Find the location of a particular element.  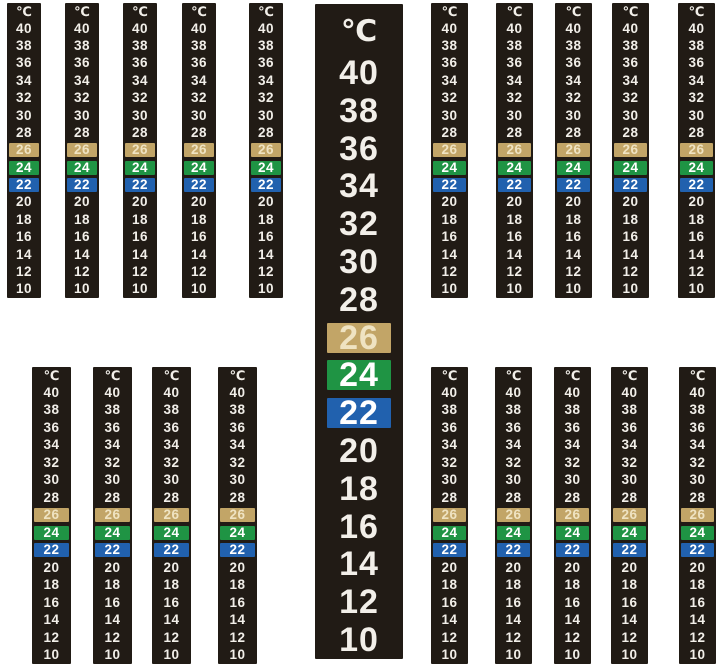

temp-value-32: 32 is located at coordinates (112, 462).